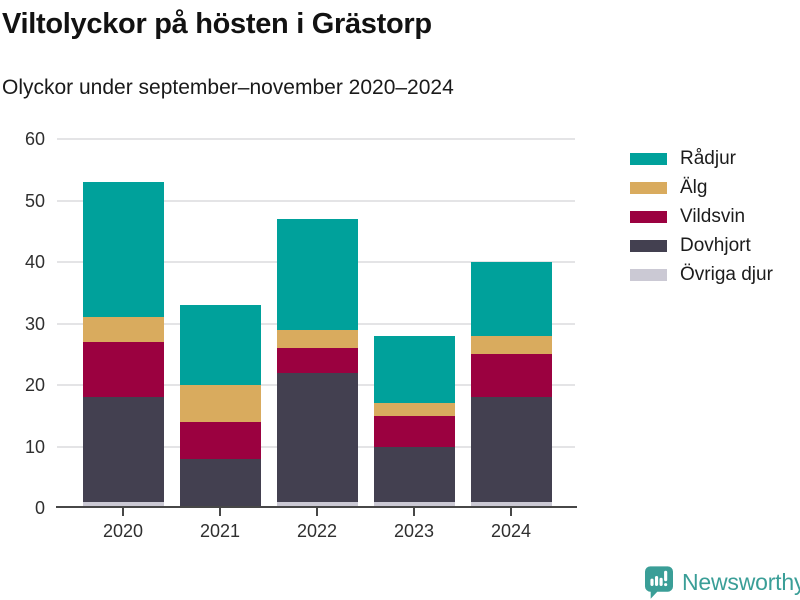 This screenshot has width=800, height=600. I want to click on y-tick-label: 0, so click(39, 508).